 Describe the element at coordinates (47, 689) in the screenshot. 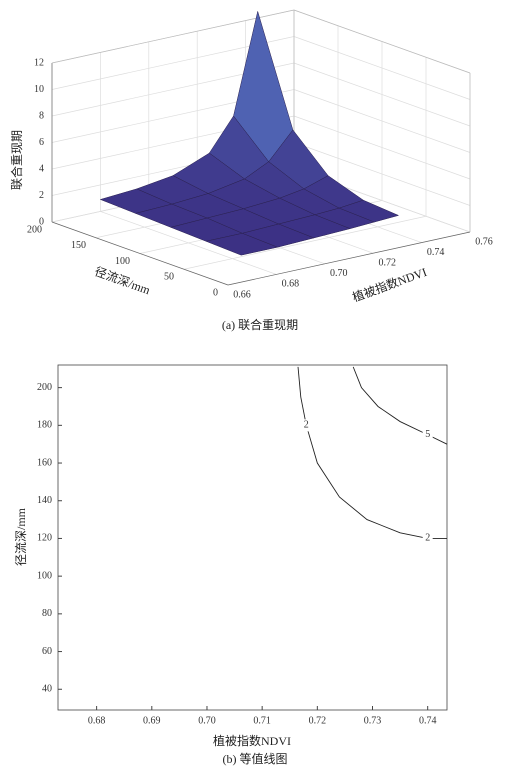

I see `y-tick-label: 40` at that location.